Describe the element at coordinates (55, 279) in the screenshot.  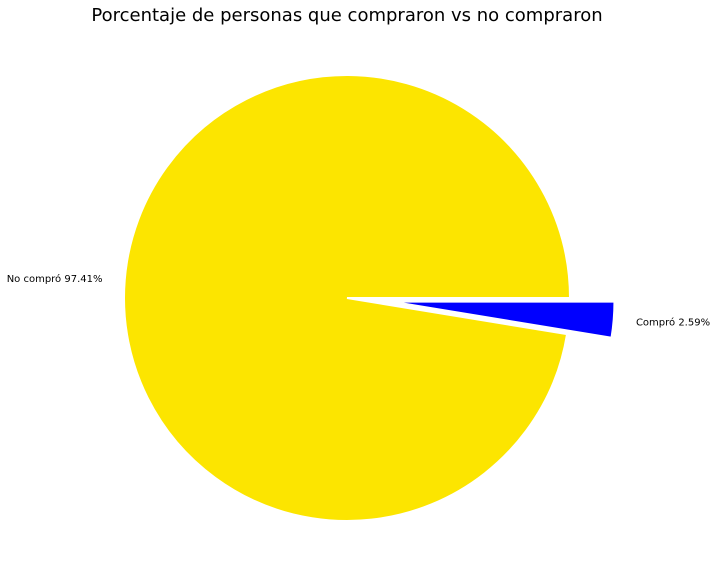
I see `pie-slice-label-2: No compró 97.41%` at that location.